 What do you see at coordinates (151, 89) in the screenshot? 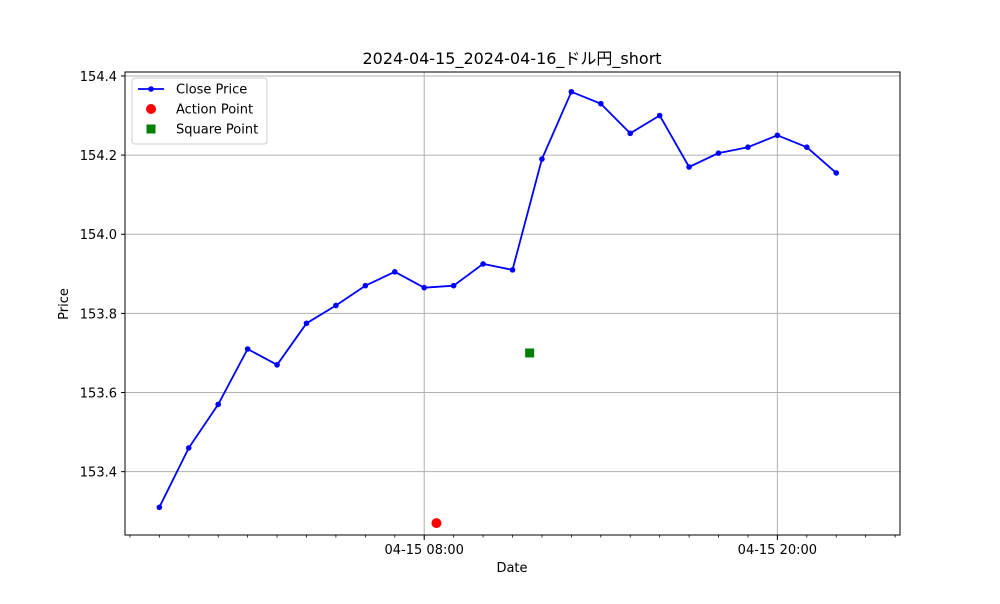
I see `legend-marker-swatch` at bounding box center [151, 89].